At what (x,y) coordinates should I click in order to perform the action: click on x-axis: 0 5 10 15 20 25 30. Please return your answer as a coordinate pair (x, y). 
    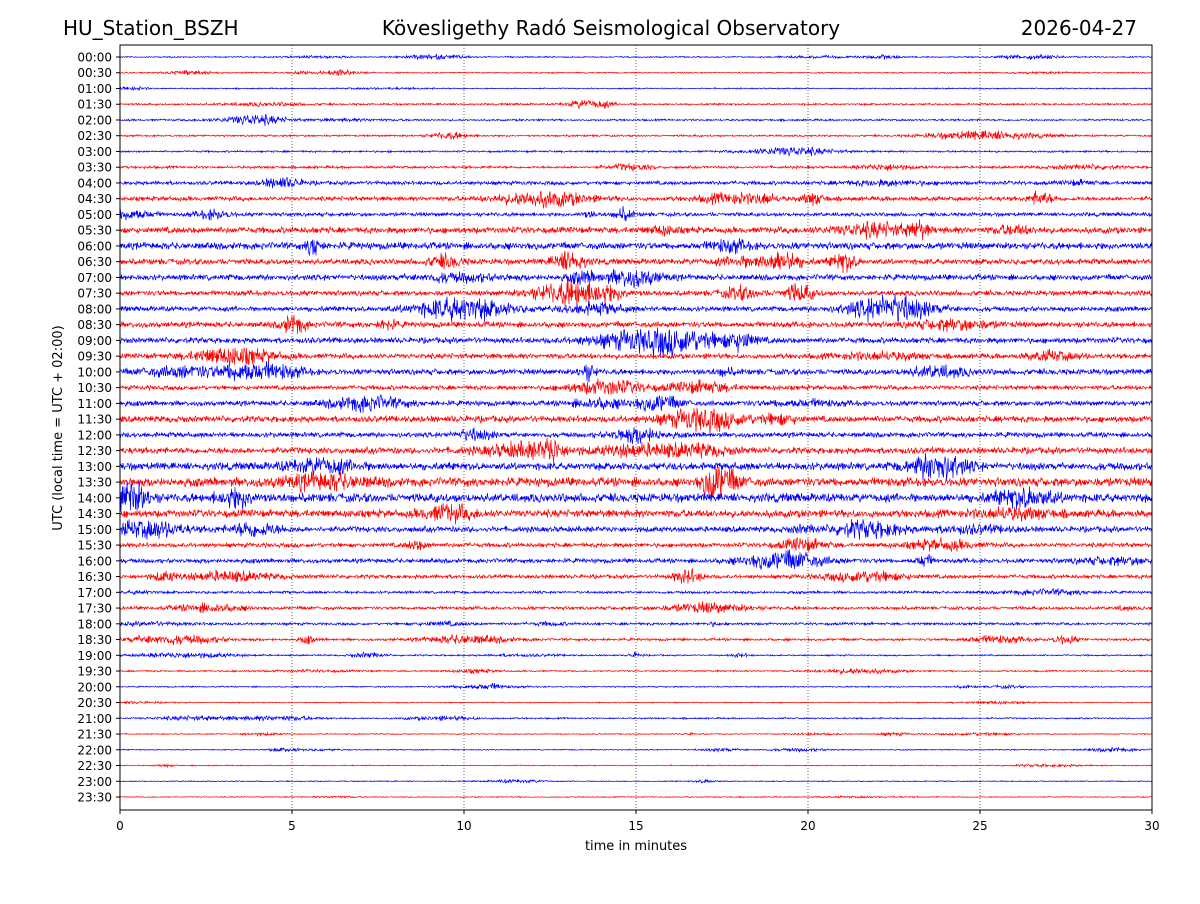
    Looking at the image, I should click on (638, 821).